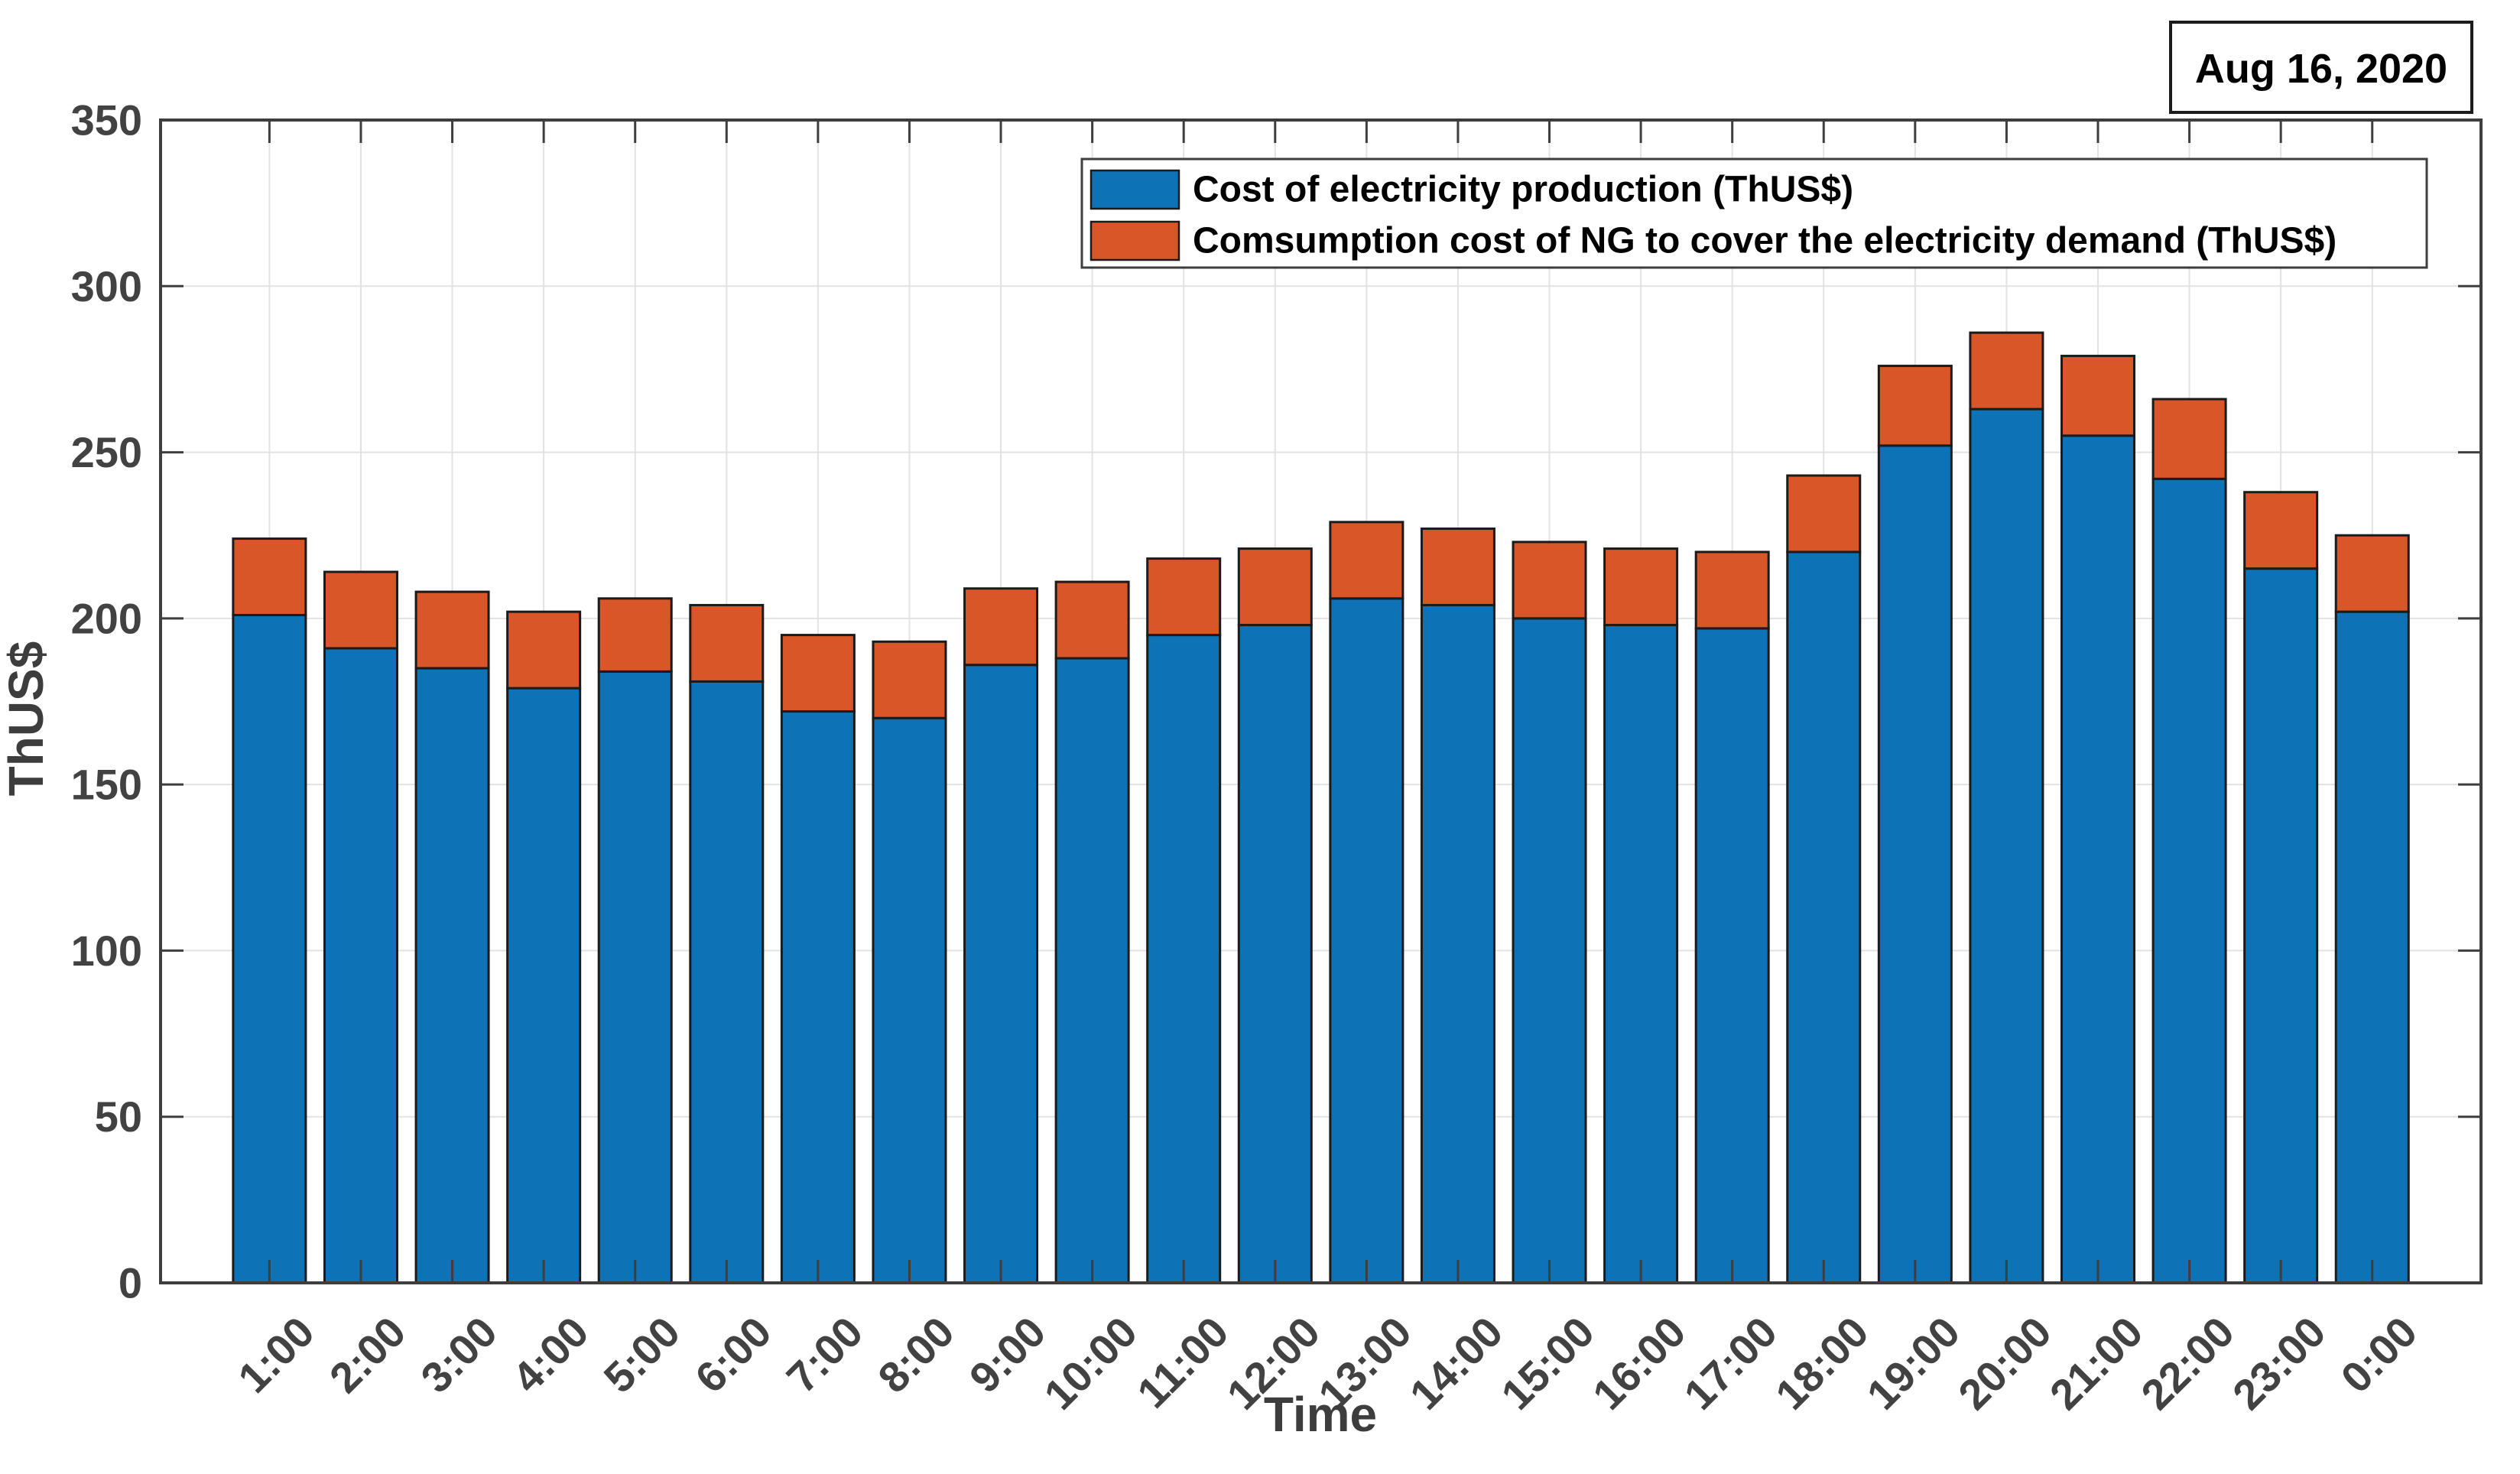 Image resolution: width=2520 pixels, height=1474 pixels. I want to click on x-tick-label-1:00: 1:00, so click(276, 1354).